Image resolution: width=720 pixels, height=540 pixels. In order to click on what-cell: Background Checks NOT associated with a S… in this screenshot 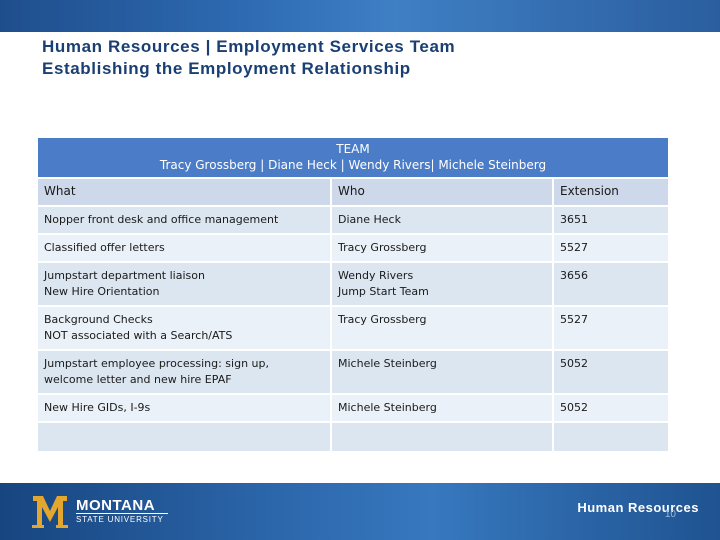, I will do `click(184, 328)`.